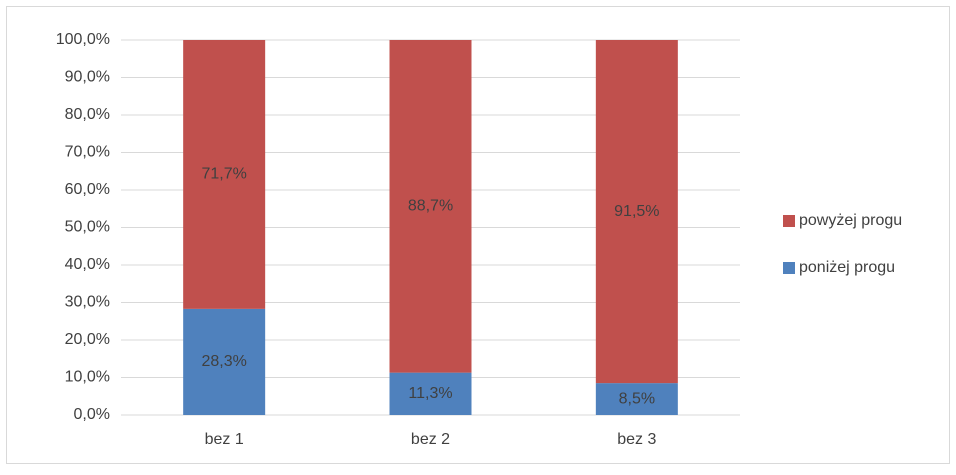  Describe the element at coordinates (224, 439) in the screenshot. I see `x-tick-label: bez 1` at that location.